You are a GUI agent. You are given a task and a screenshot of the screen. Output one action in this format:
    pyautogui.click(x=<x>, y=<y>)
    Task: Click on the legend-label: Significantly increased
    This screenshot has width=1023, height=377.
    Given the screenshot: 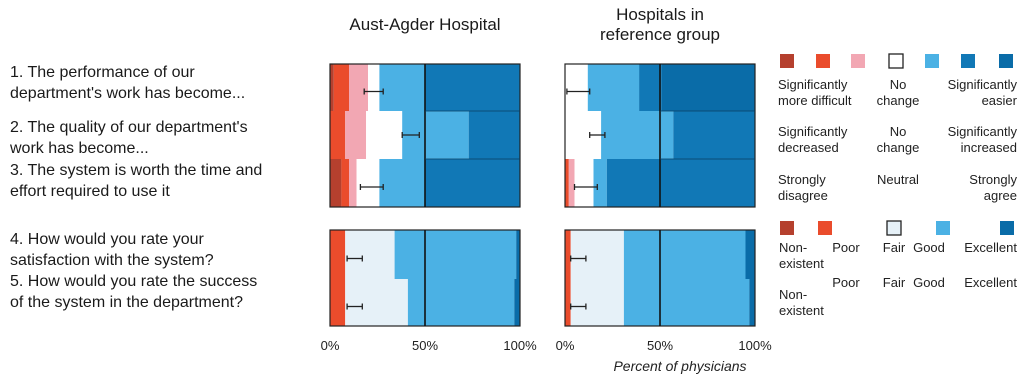 What is the action you would take?
    pyautogui.click(x=983, y=139)
    